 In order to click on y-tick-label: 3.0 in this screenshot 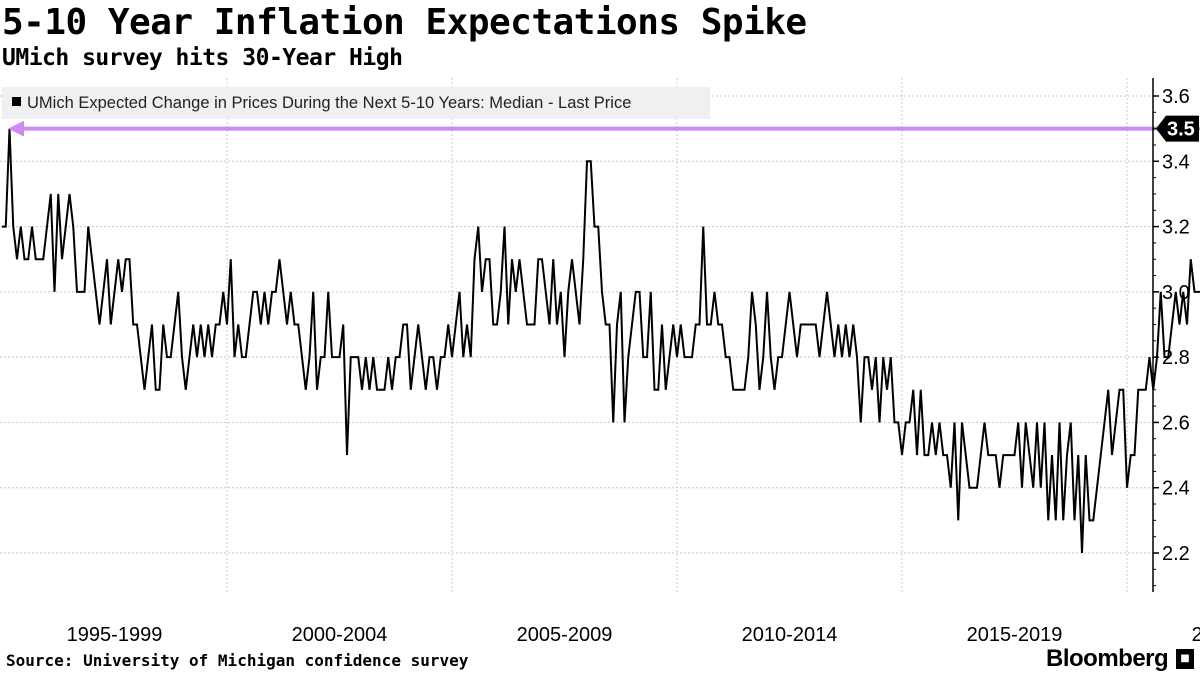, I will do `click(1176, 293)`.